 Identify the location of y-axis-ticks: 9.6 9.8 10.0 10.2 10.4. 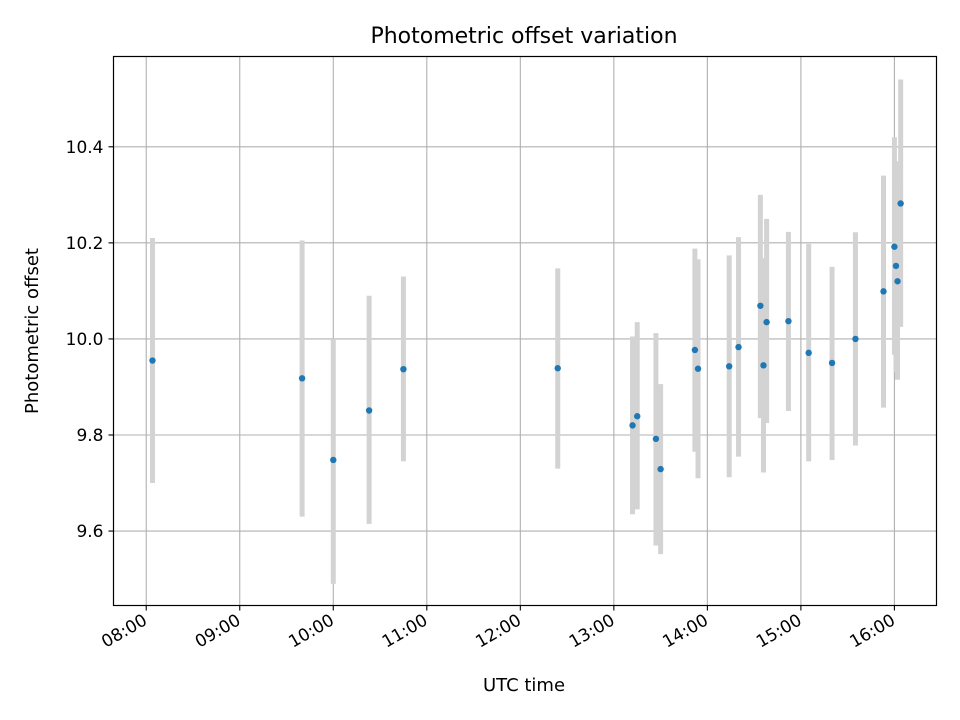
(90, 340).